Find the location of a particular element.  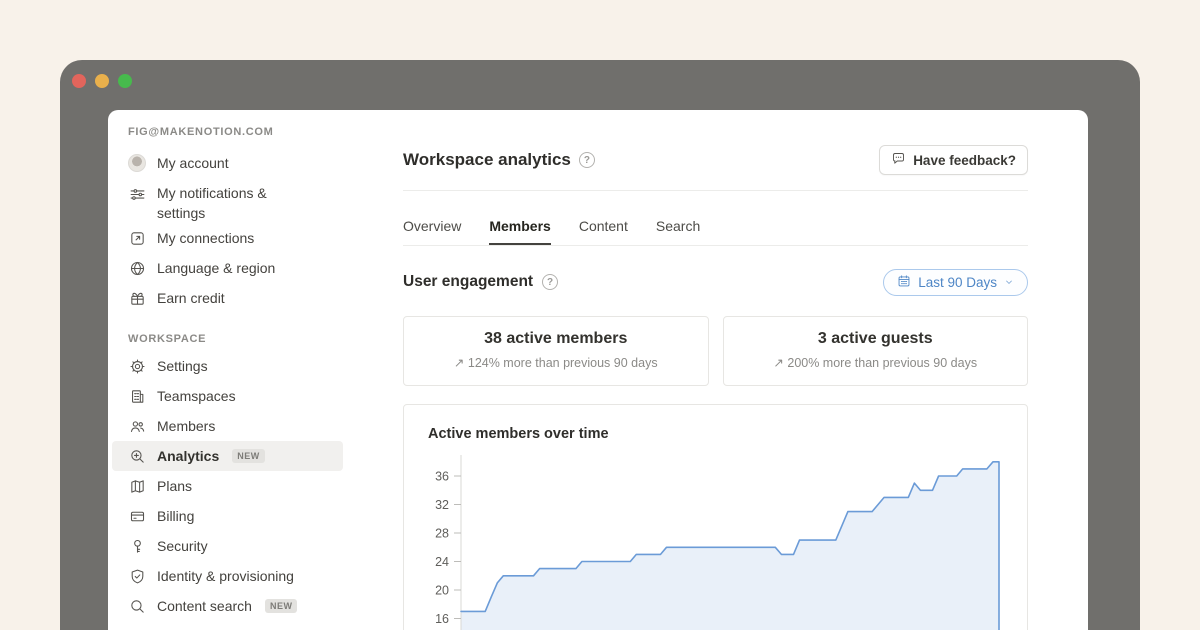

header-divider is located at coordinates (715, 190).